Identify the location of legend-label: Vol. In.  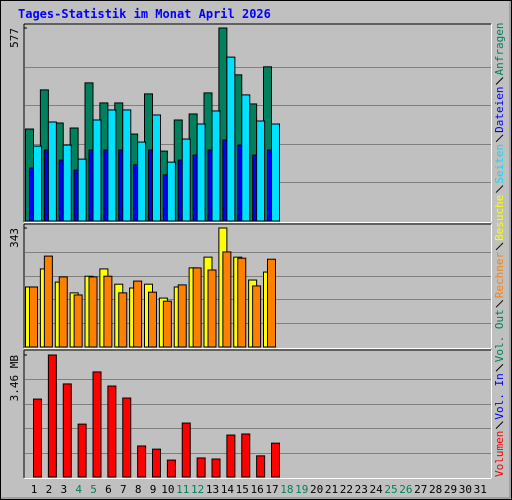
(499, 396).